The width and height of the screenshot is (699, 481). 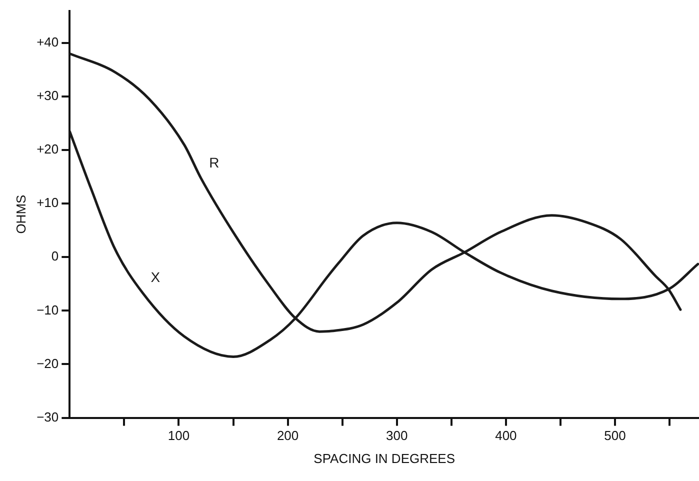 What do you see at coordinates (155, 276) in the screenshot?
I see `series-label: X` at bounding box center [155, 276].